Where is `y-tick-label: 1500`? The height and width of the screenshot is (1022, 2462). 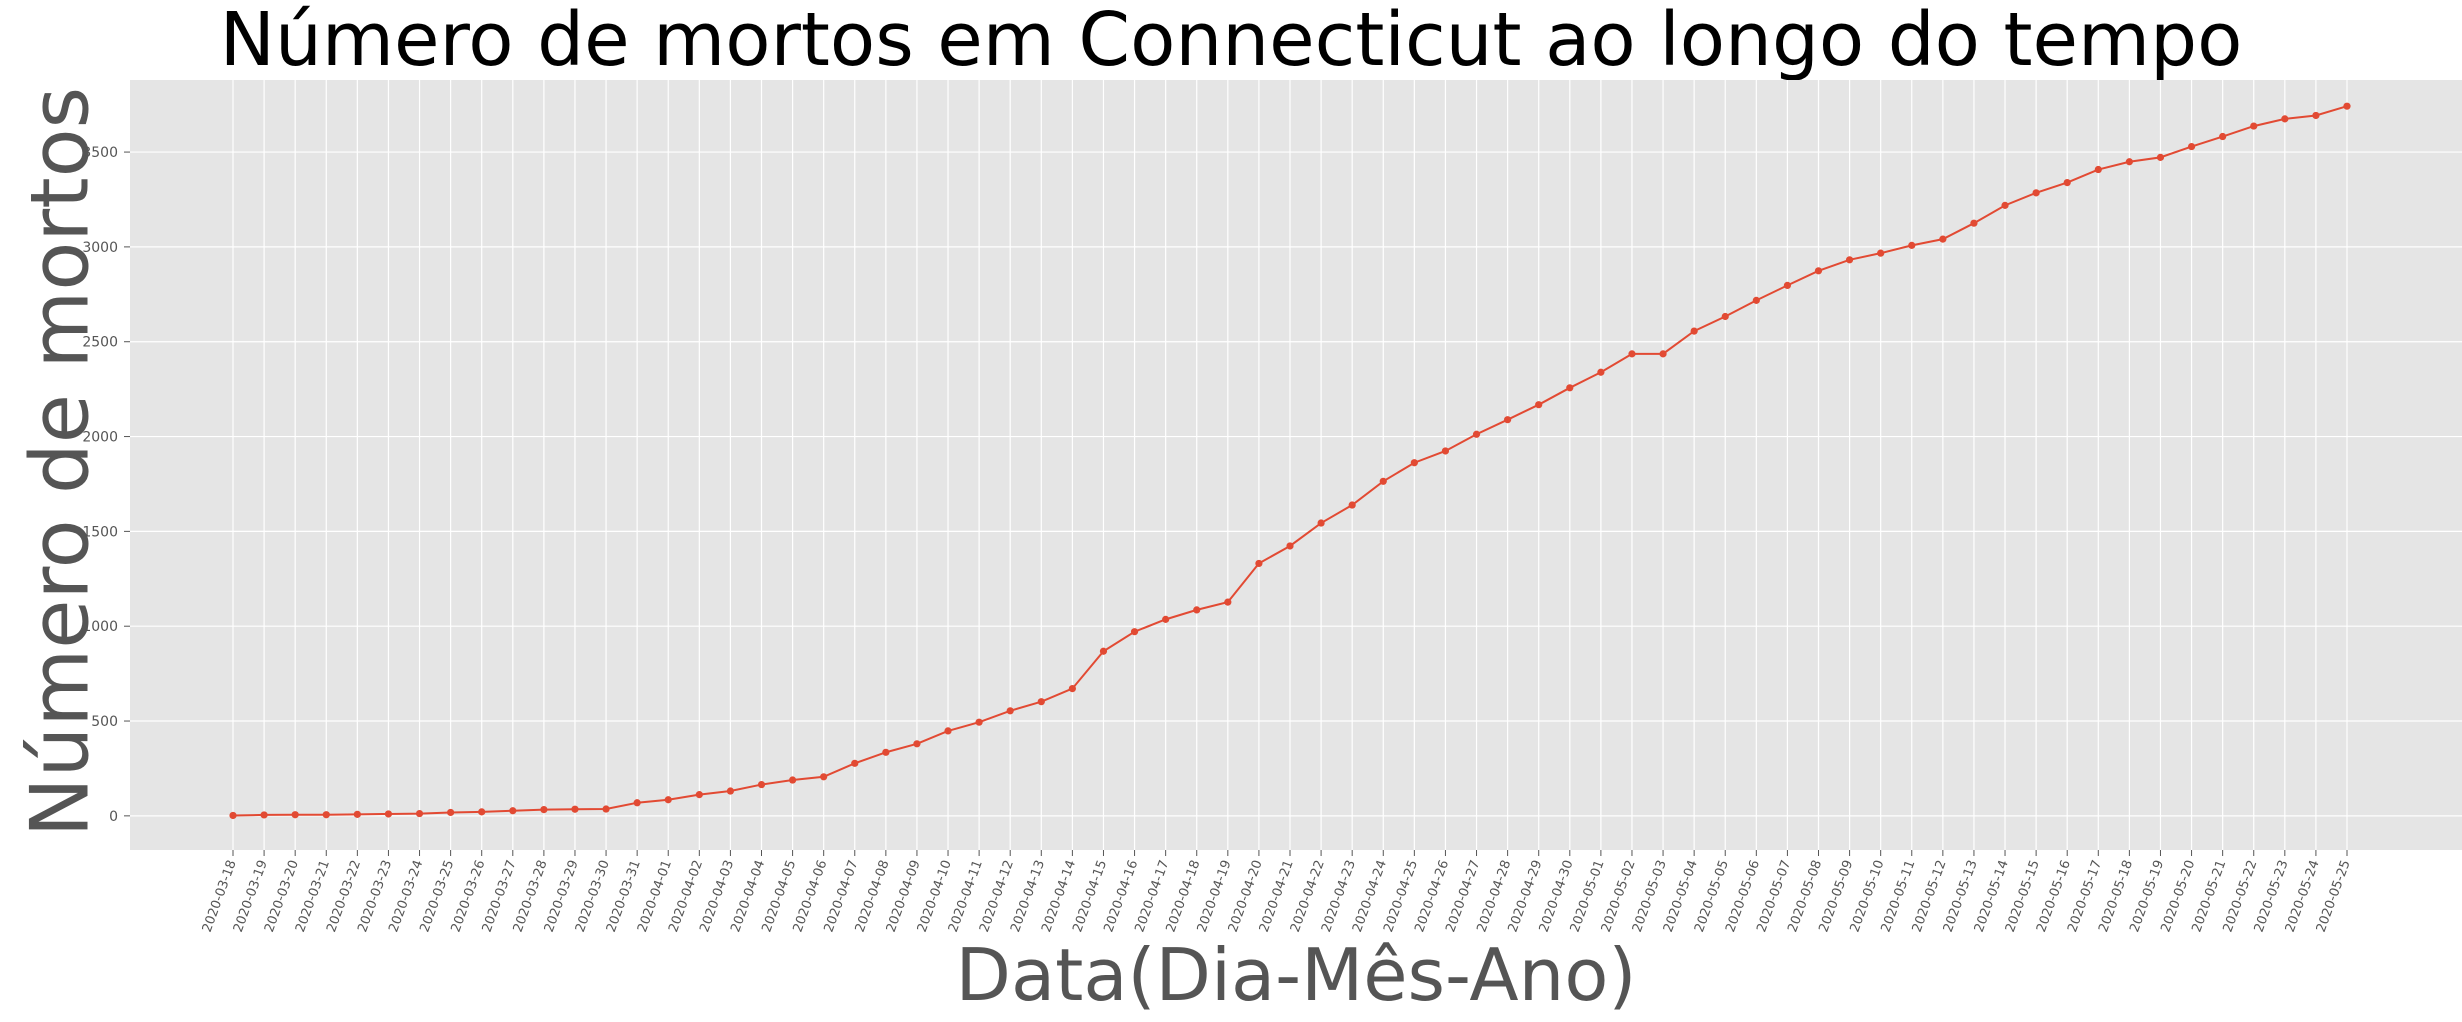
y-tick-label: 1500 is located at coordinates (100, 532).